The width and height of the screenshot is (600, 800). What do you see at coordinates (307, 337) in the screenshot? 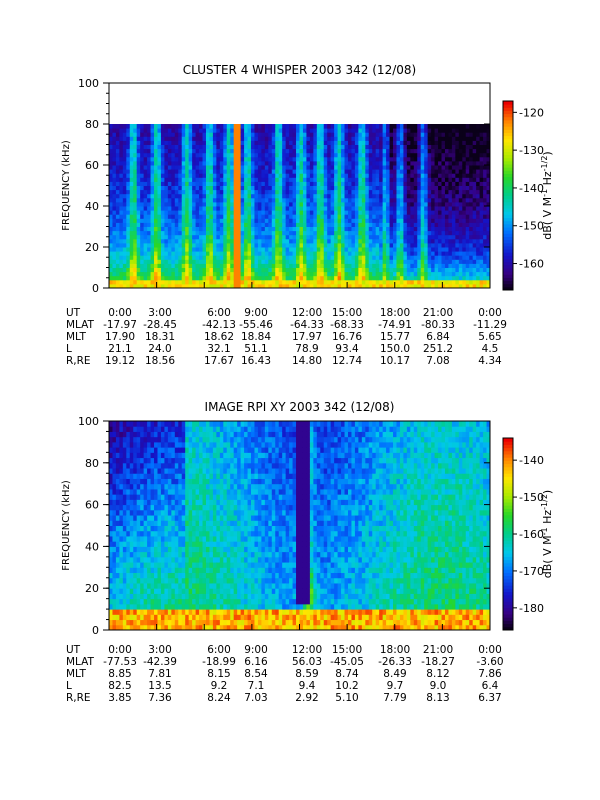
I see `ephemeris-value: 17.97` at bounding box center [307, 337].